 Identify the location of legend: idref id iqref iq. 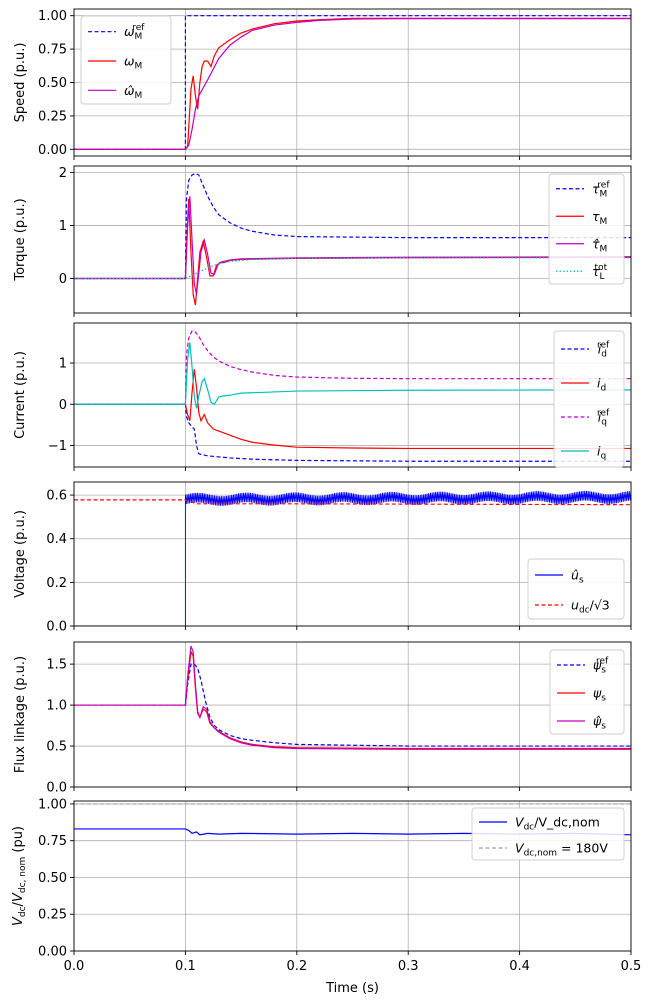
(589, 399).